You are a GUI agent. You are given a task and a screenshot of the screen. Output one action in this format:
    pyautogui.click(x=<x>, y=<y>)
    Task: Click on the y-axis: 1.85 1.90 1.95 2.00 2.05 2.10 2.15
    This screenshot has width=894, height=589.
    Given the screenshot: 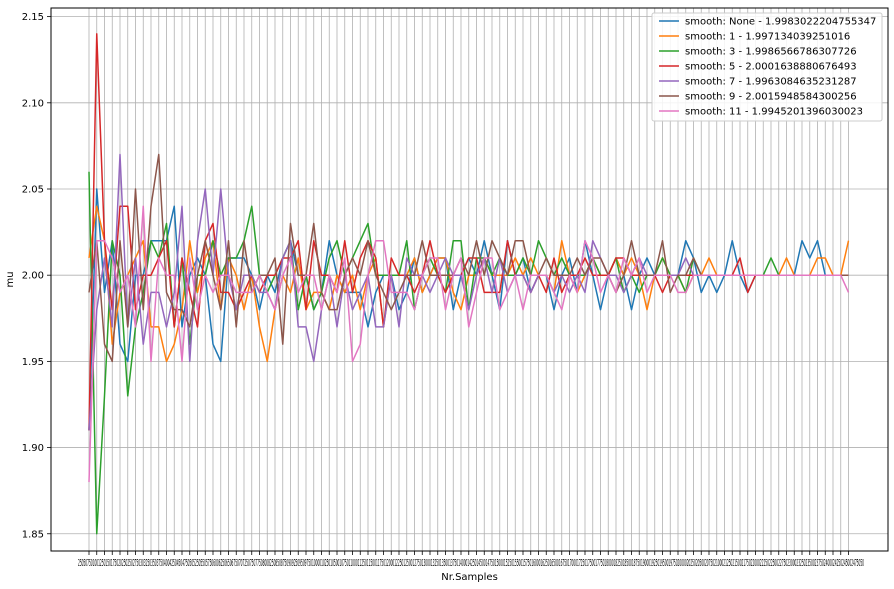 What is the action you would take?
    pyautogui.click(x=36, y=276)
    